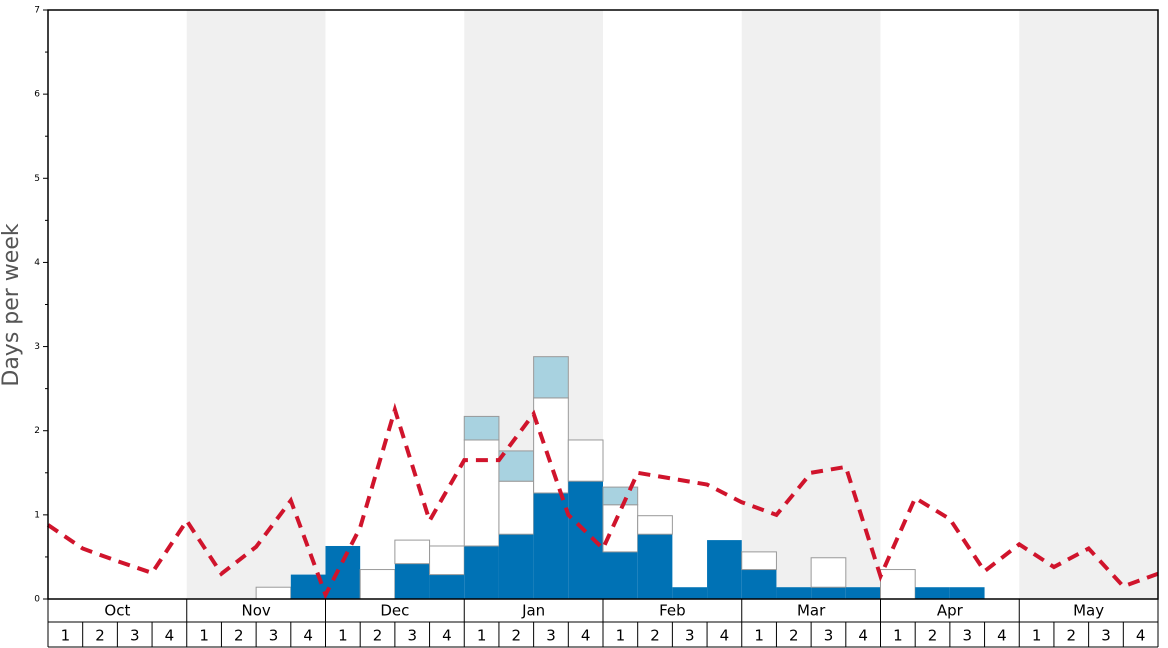 This screenshot has width=1168, height=648. Describe the element at coordinates (394, 611) in the screenshot. I see `month-label: Dec` at that location.